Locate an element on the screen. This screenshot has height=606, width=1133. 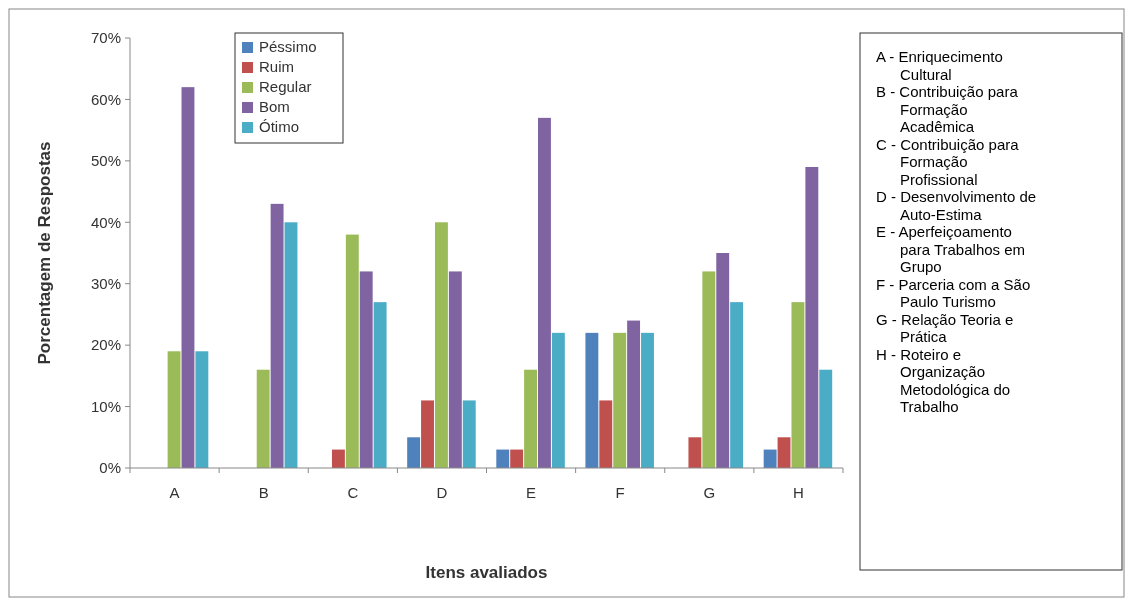
y-tick-label: 30% is located at coordinates (105, 283).